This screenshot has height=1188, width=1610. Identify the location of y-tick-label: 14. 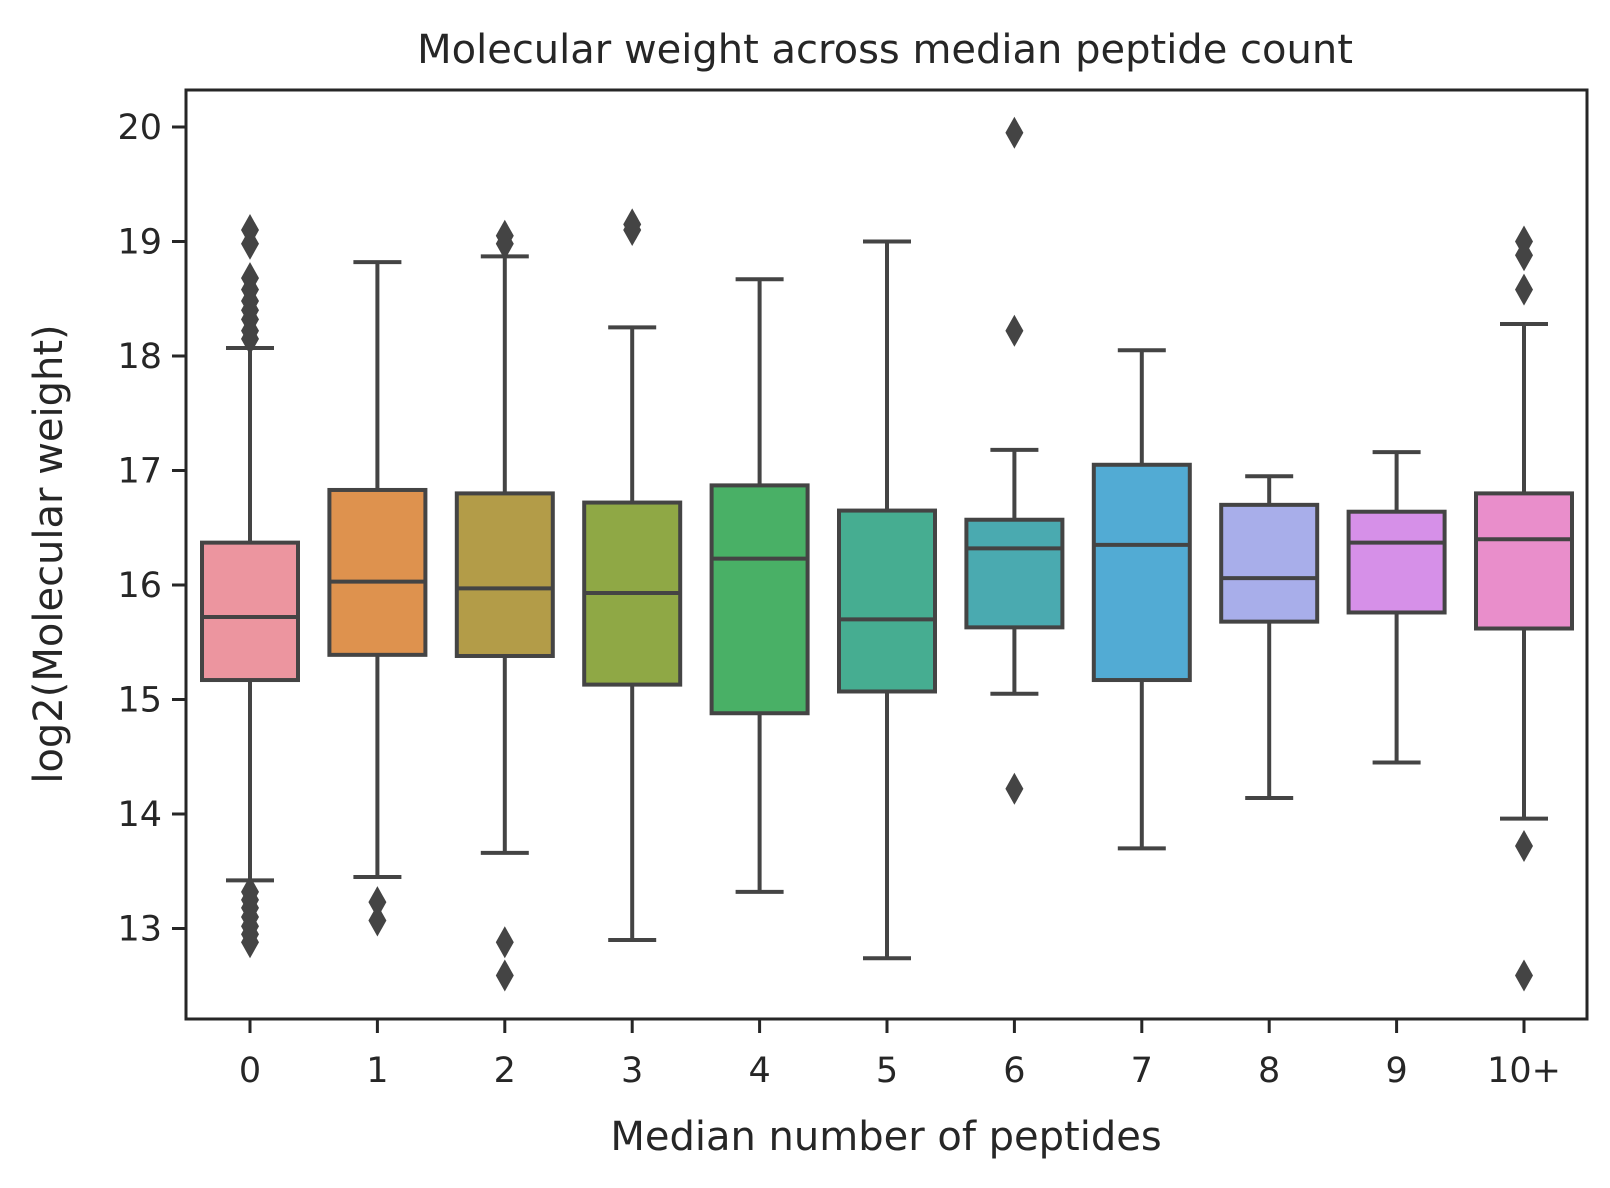
(139, 815).